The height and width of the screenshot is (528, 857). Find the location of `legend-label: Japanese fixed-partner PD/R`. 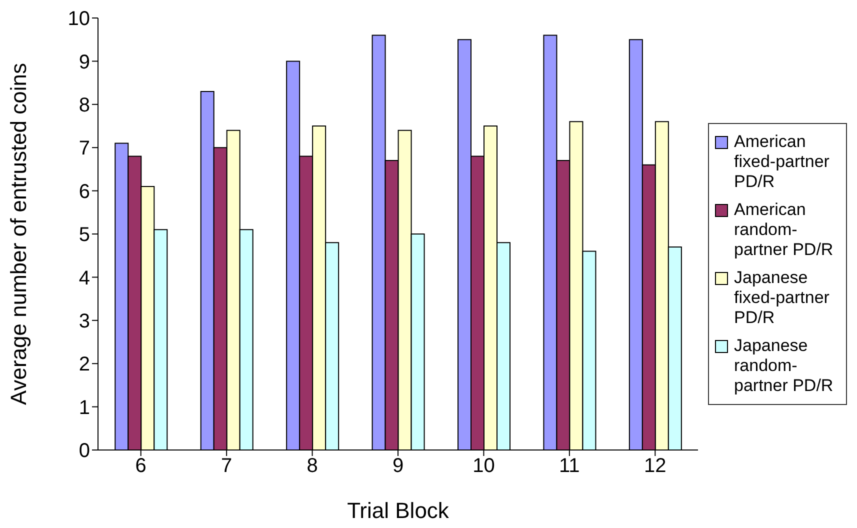

legend-label: Japanese fixed-partner PD/R is located at coordinates (782, 298).